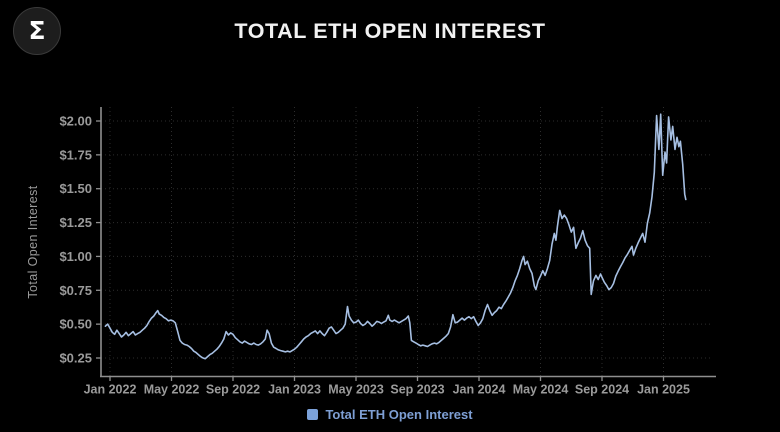 This screenshot has height=432, width=780. I want to click on x-tick-label: May 2023, so click(356, 390).